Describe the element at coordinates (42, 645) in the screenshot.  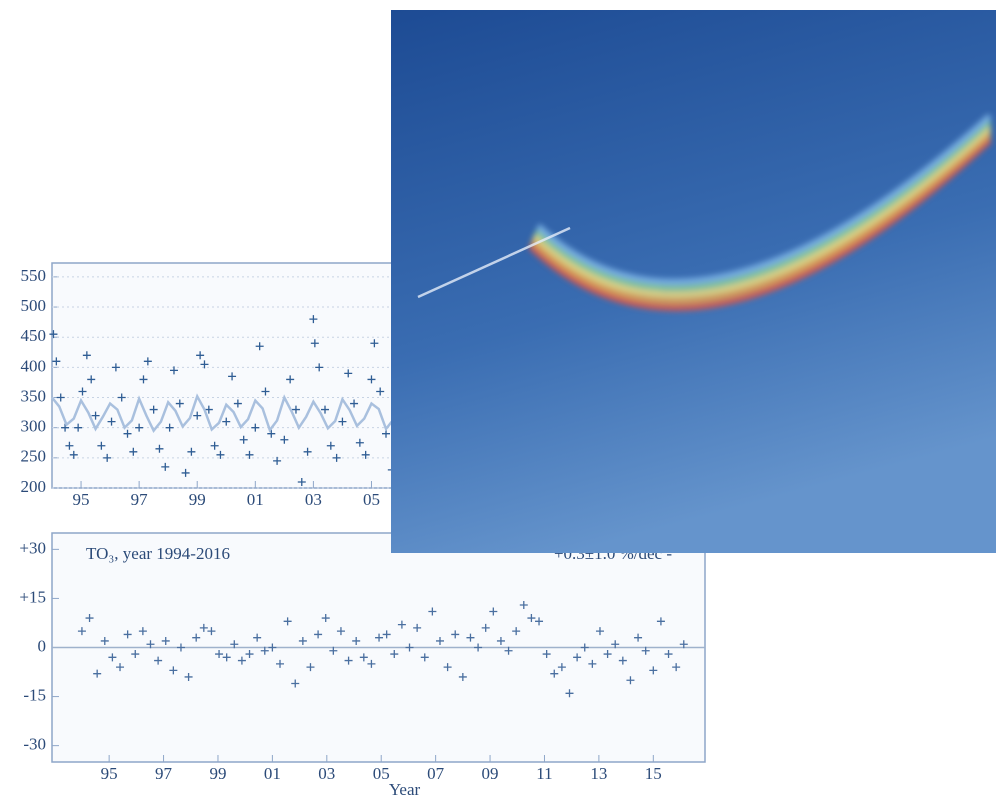
I see `y-tick-label: 0` at that location.